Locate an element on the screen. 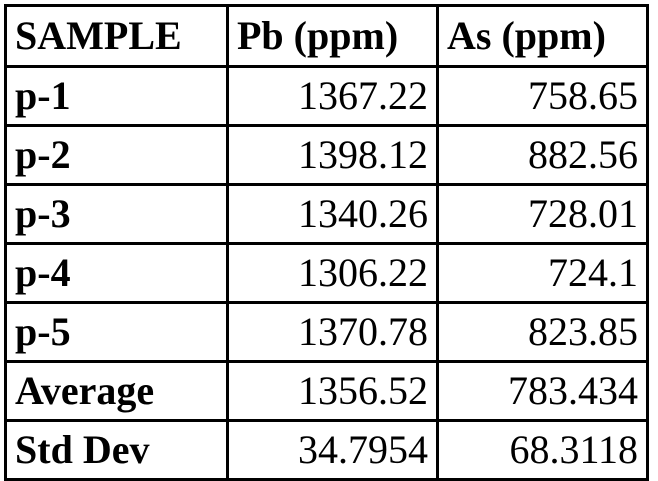 This screenshot has height=481, width=658. pb-cell: 1398.12 is located at coordinates (332, 155).